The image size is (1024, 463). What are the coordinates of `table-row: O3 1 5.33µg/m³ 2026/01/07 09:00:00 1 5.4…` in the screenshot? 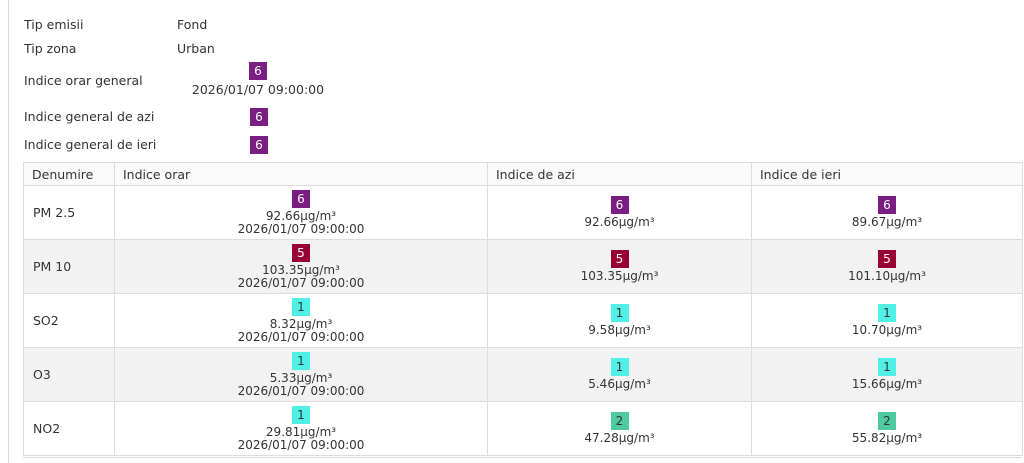 It's located at (523, 374).